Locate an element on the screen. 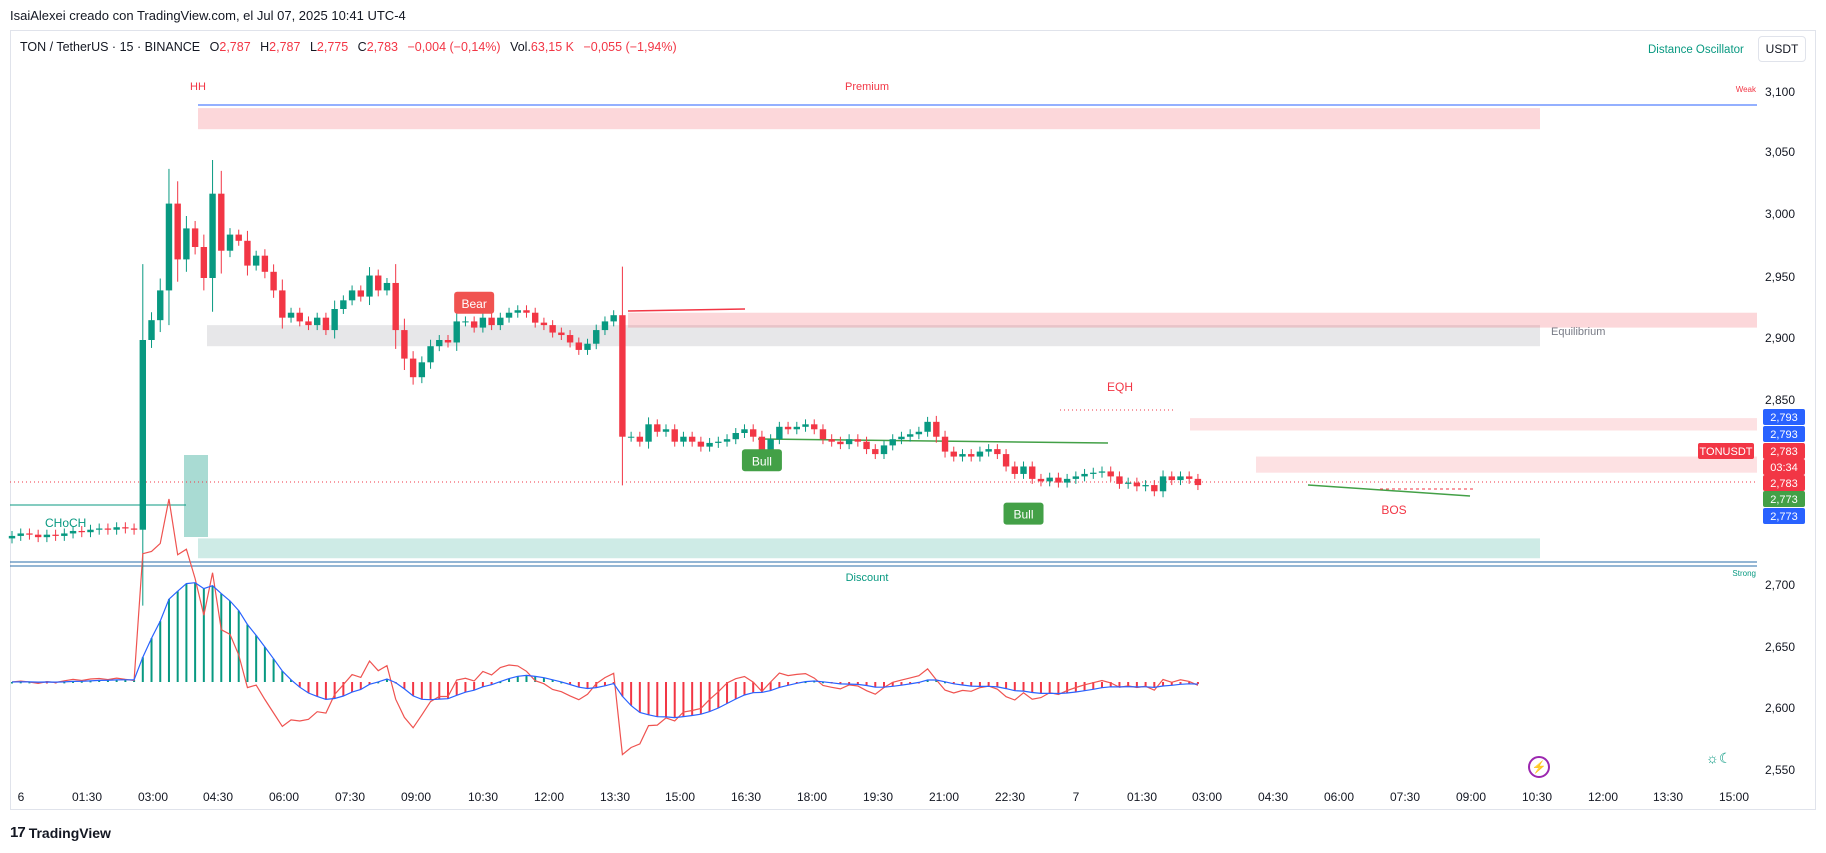 The width and height of the screenshot is (1826, 853). indicator-name: Distance Oscillator is located at coordinates (1696, 50).